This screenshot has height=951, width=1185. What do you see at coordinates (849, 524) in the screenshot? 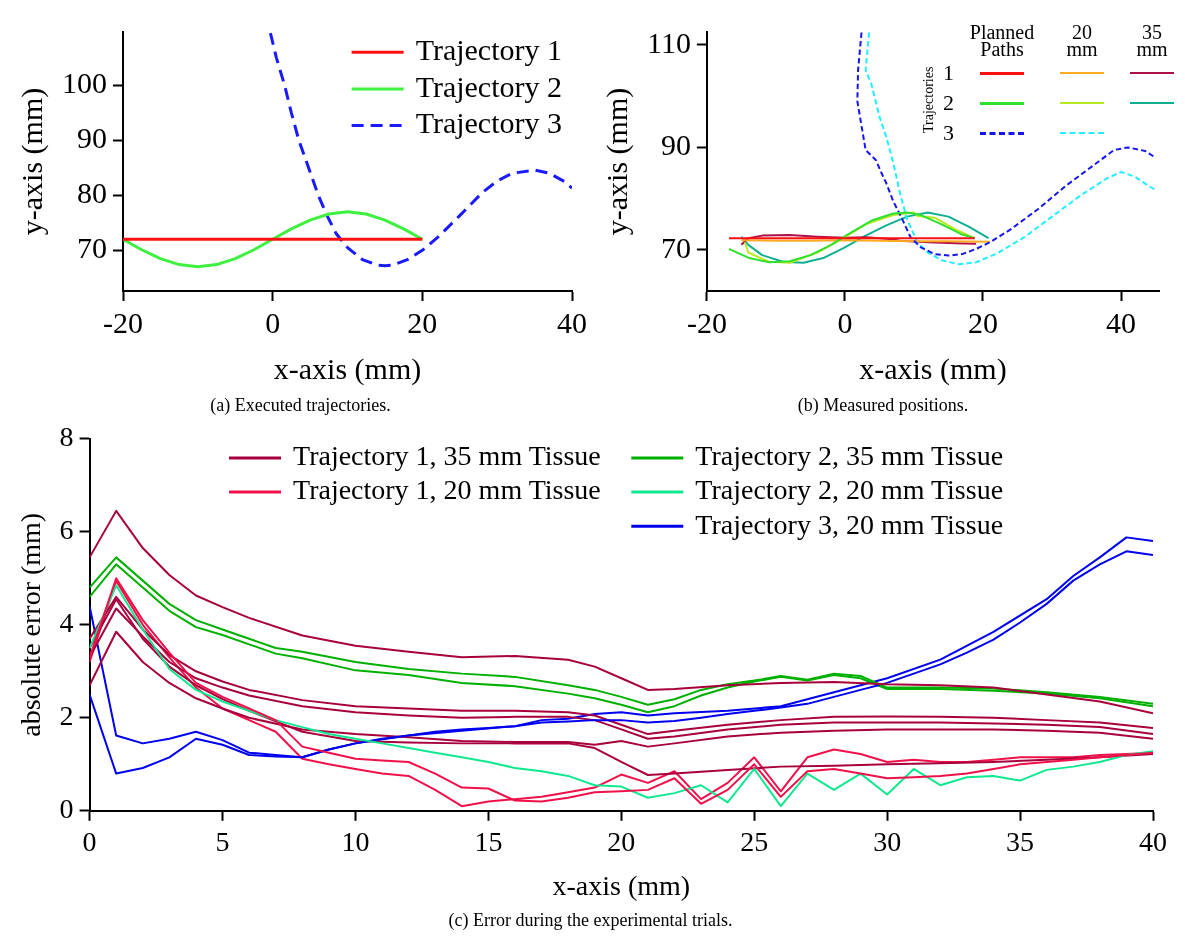
I see `legend-label: Trajectory 3, 20 mm Tissue` at bounding box center [849, 524].